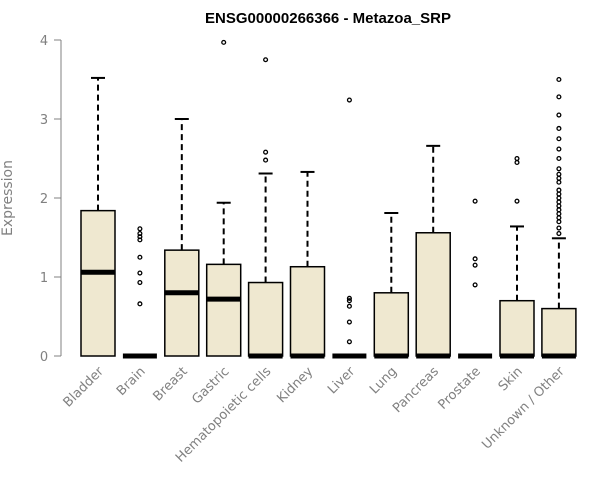  I want to click on x-category-label: Liver, so click(342, 381).